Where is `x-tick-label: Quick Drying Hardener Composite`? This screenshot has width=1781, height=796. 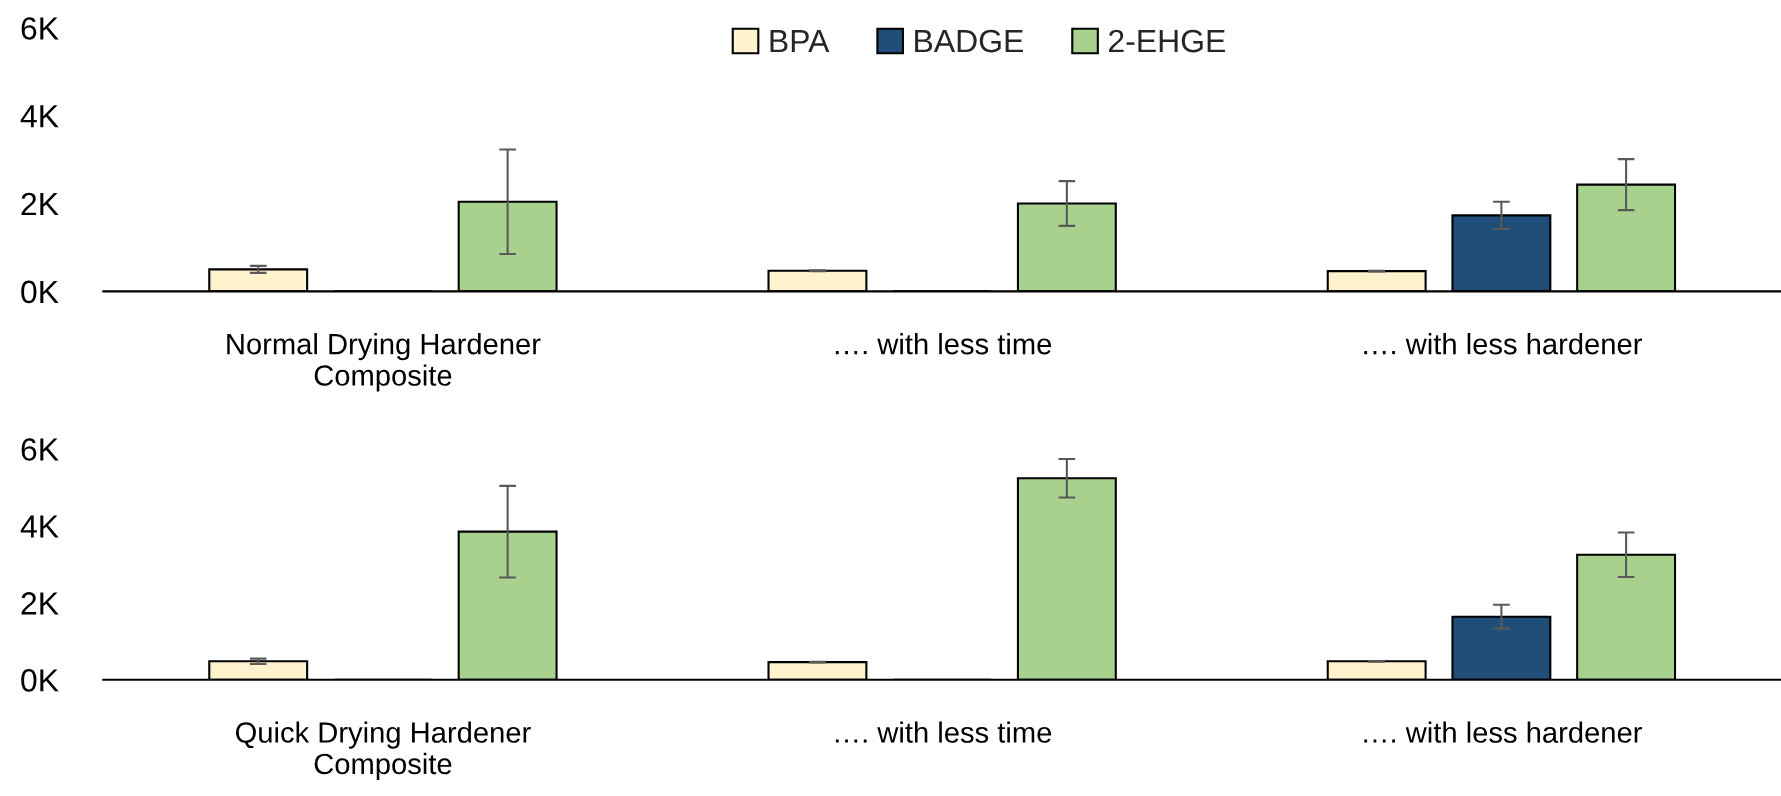
x-tick-label: Quick Drying Hardener Composite is located at coordinates (383, 751).